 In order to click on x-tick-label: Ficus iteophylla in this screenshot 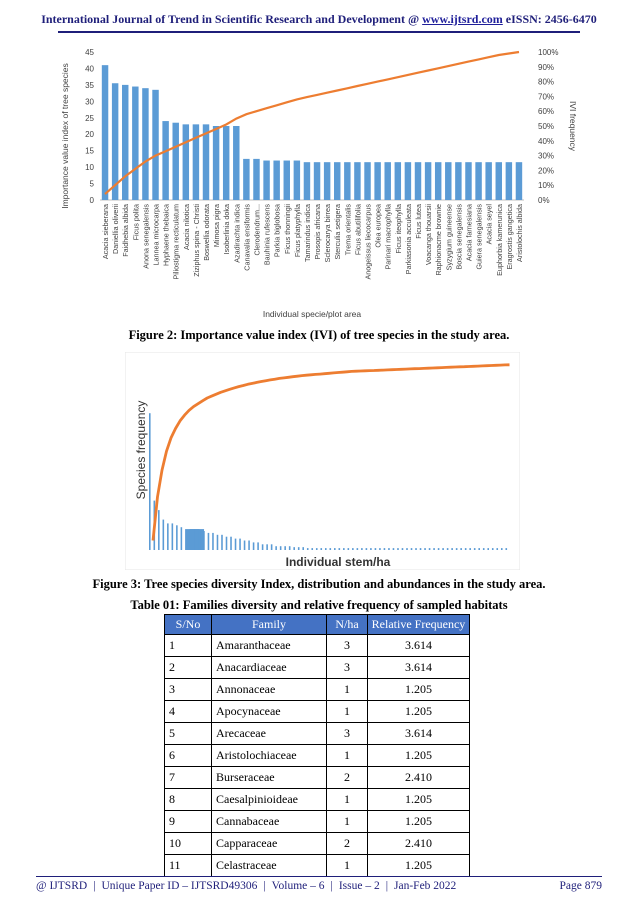, I will do `click(398, 229)`.